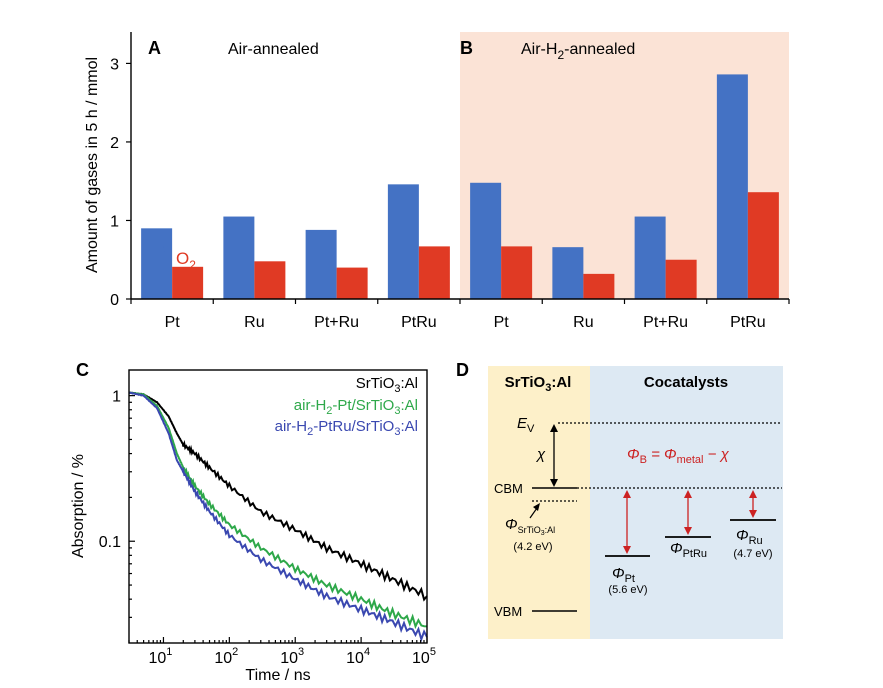 The width and height of the screenshot is (883, 688). Describe the element at coordinates (409, 383) in the screenshot. I see `legend-srtio3-end: :Al` at that location.